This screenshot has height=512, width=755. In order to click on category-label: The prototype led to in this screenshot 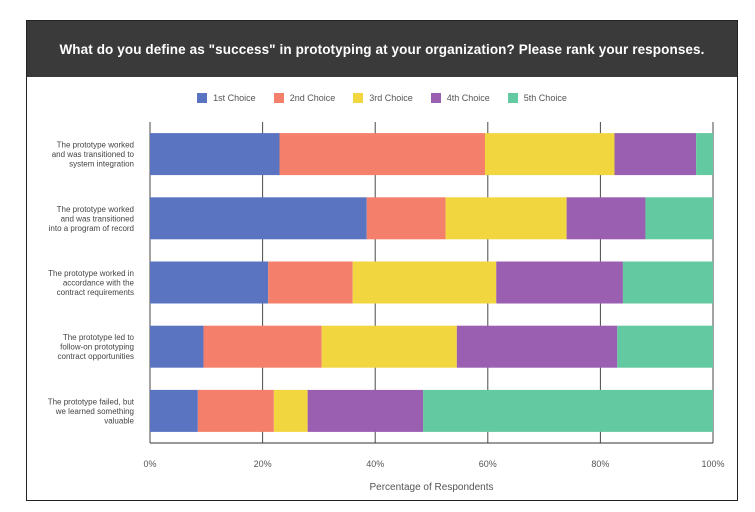, I will do `click(99, 337)`.